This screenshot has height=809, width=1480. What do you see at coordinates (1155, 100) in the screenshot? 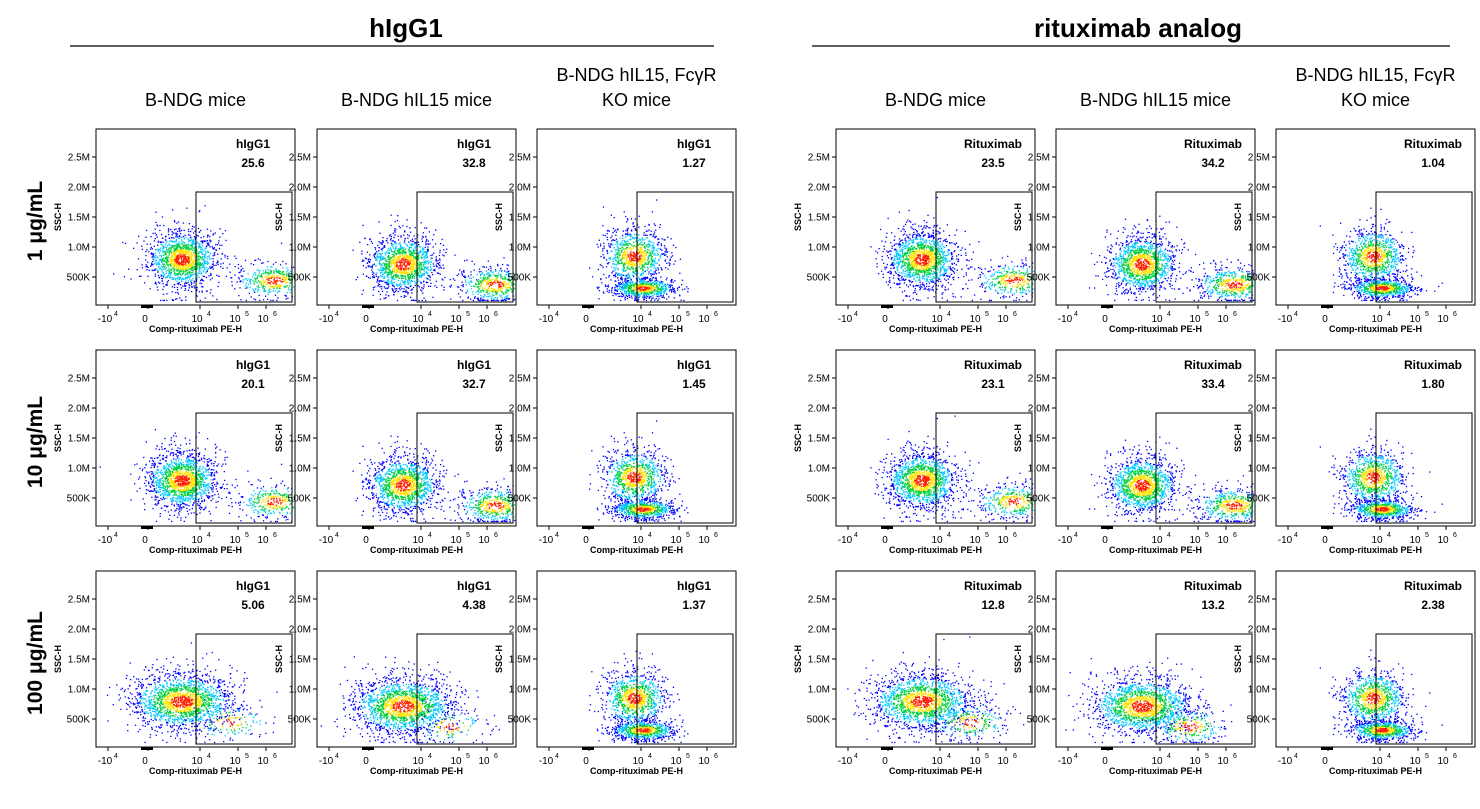
I see `column-header: B-NDG hIL15 mice` at bounding box center [1155, 100].